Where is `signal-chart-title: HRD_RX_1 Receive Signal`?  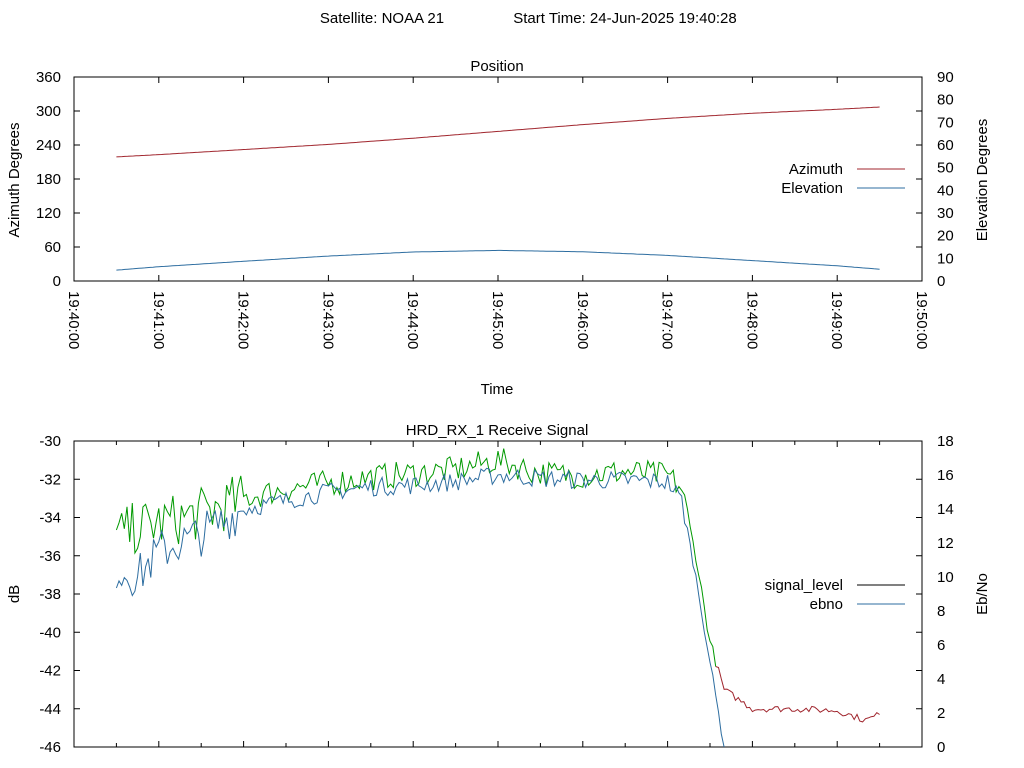
signal-chart-title: HRD_RX_1 Receive Signal is located at coordinates (497, 430).